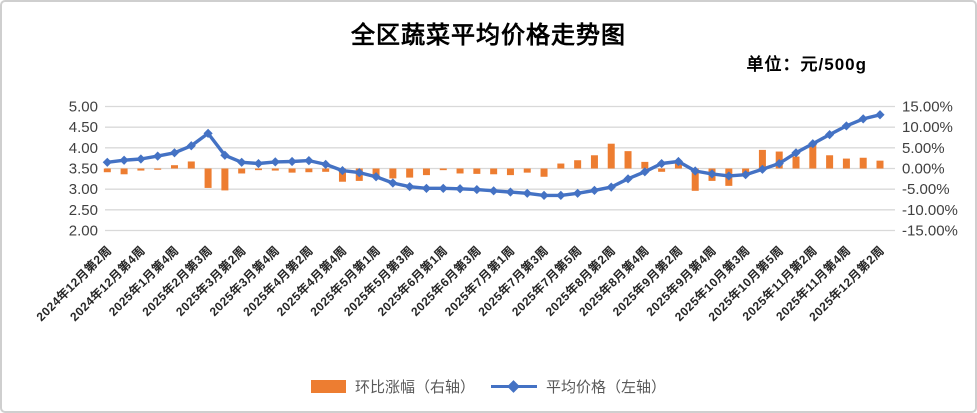 The image size is (977, 413). What do you see at coordinates (926, 189) in the screenshot?
I see `y-axis-right-tick: -5.00%` at bounding box center [926, 189].